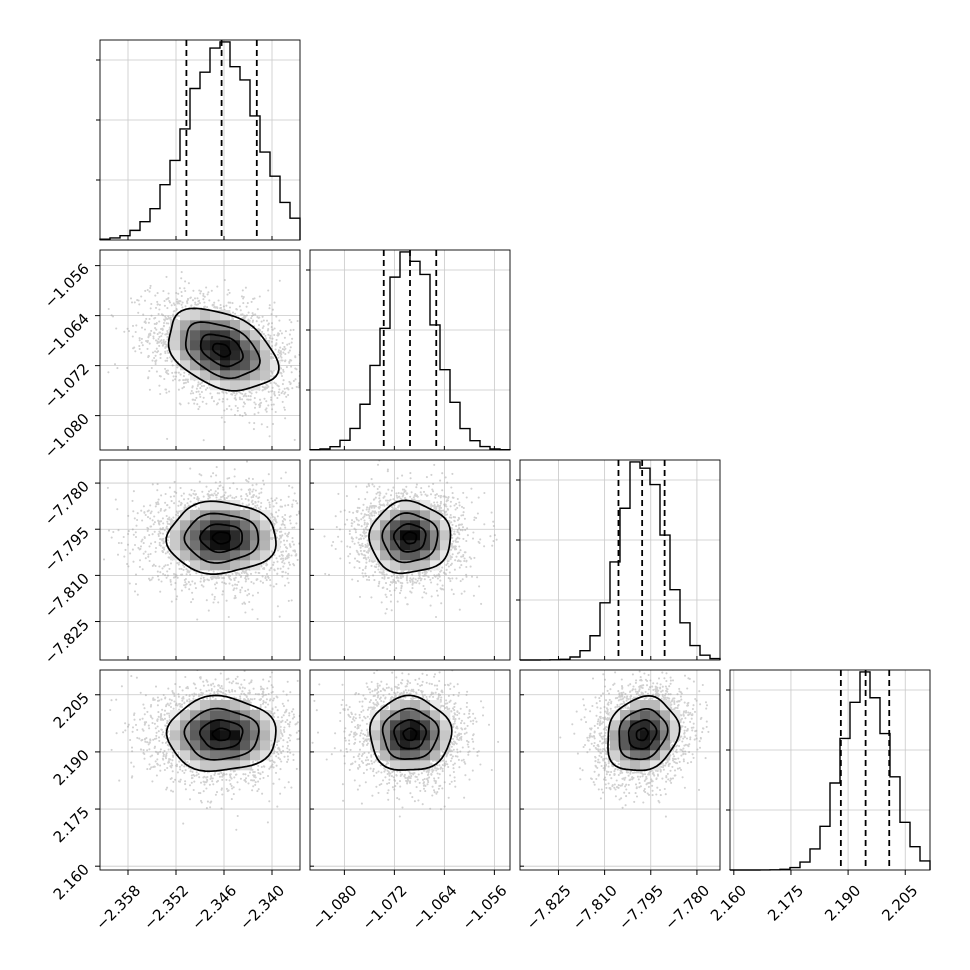  I want to click on y-tick-label: −1.056, so click(67, 286).